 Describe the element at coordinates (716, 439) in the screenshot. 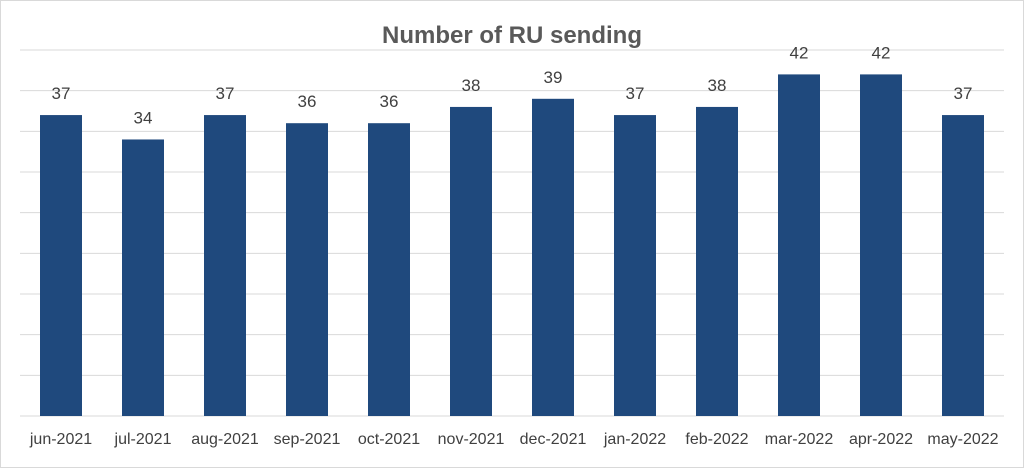

I see `x-tick-label-feb-2022: feb-2022` at that location.